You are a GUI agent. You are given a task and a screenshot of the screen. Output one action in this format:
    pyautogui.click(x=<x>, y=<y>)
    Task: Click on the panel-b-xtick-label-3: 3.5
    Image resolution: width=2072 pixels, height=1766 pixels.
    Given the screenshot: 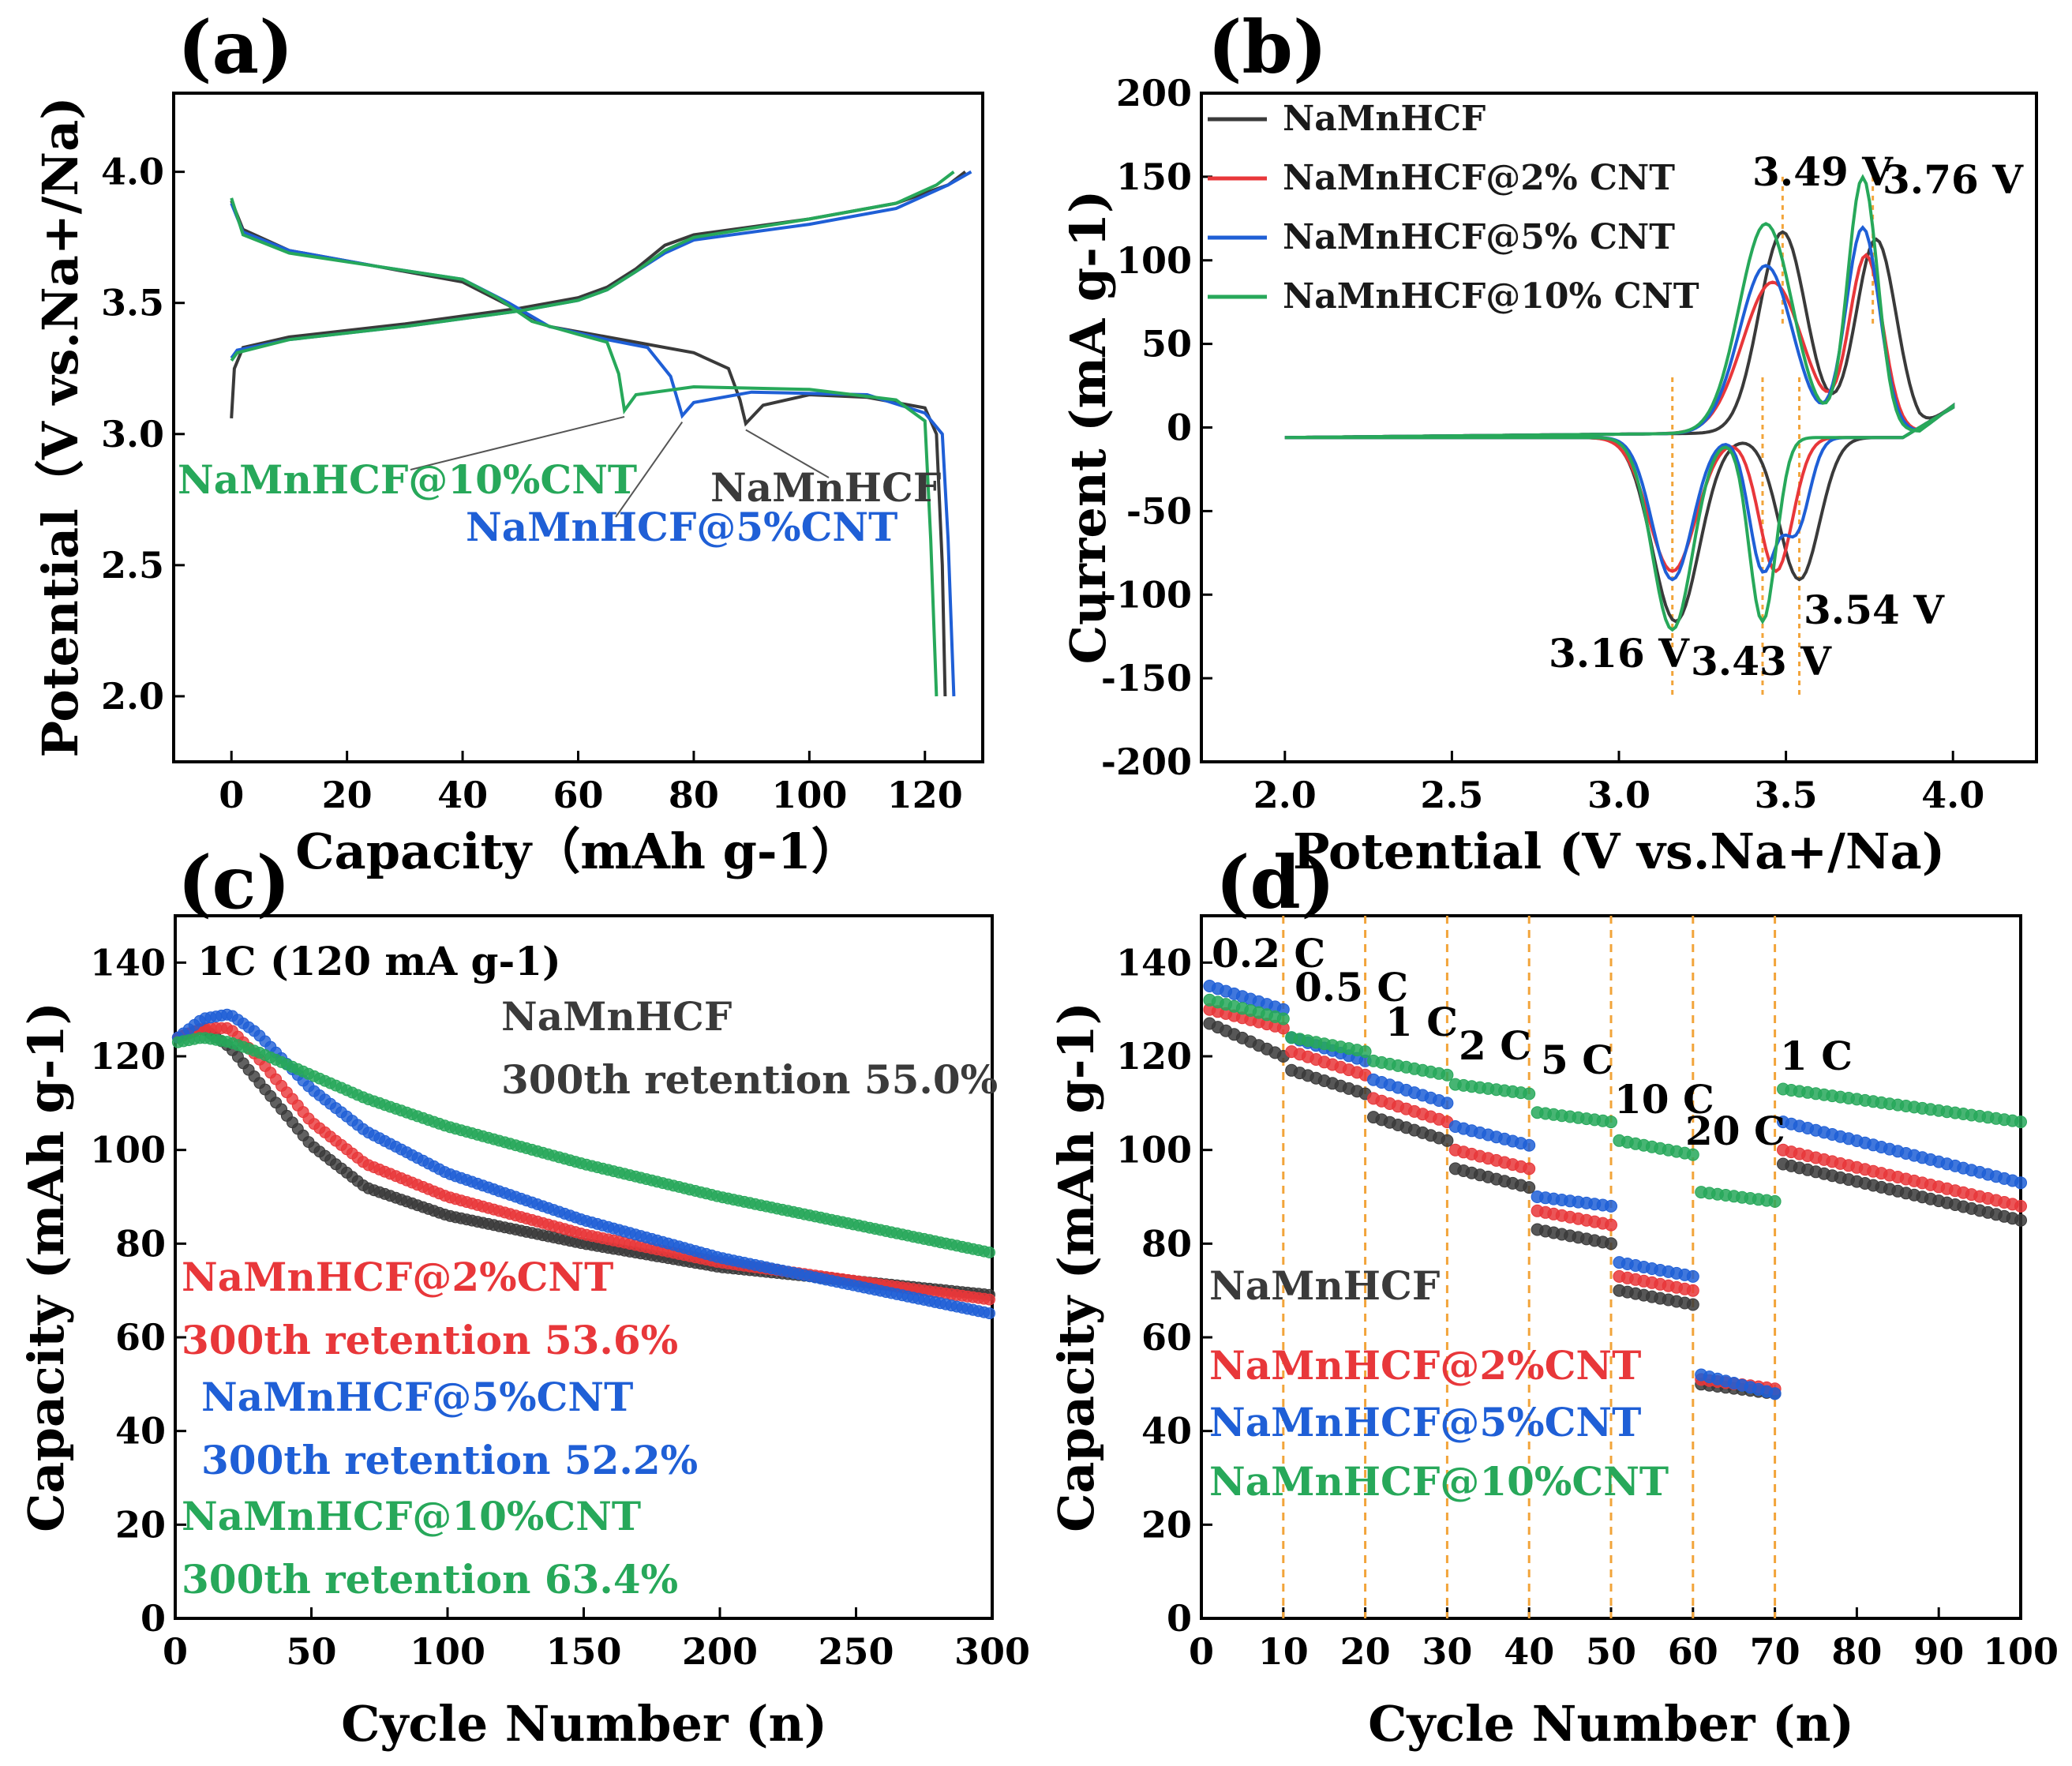 What is the action you would take?
    pyautogui.click(x=1786, y=795)
    